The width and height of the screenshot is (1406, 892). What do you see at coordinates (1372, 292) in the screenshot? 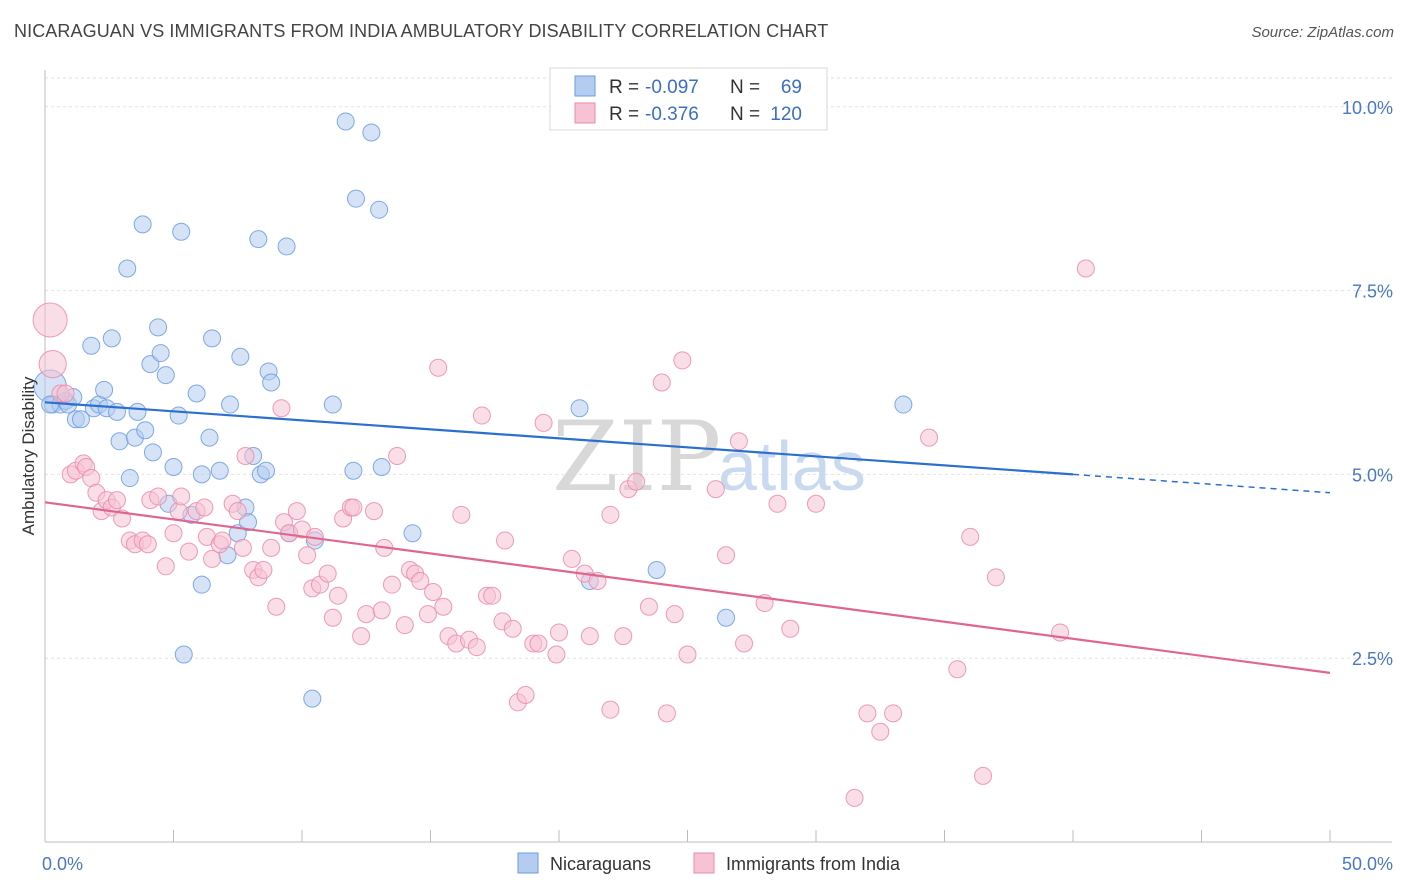
I see `y-tick-label: 7.5%` at bounding box center [1372, 292].